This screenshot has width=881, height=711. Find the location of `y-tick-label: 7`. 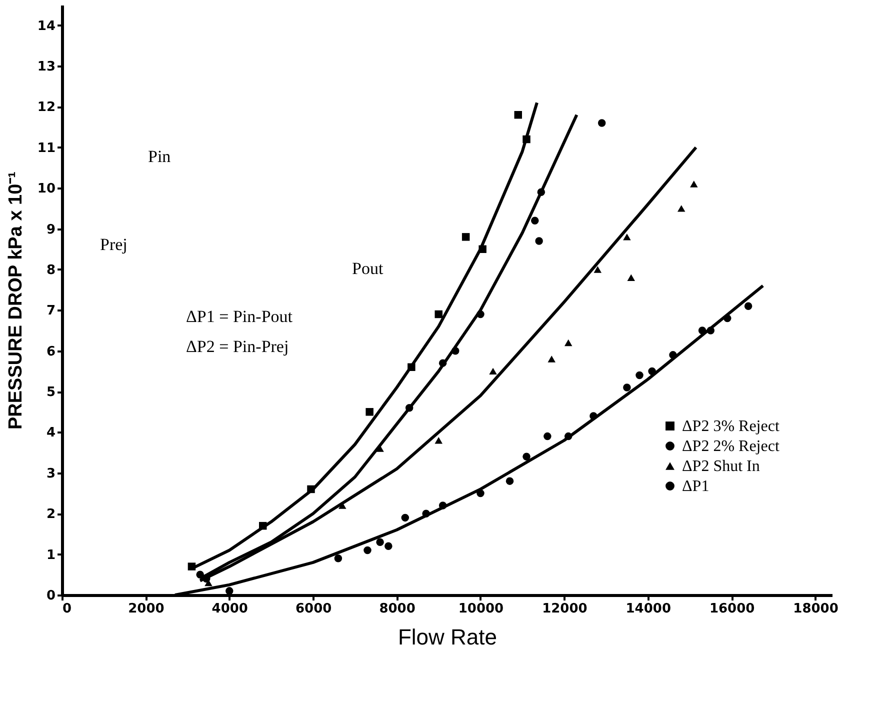

y-tick-label: 7 is located at coordinates (51, 311).